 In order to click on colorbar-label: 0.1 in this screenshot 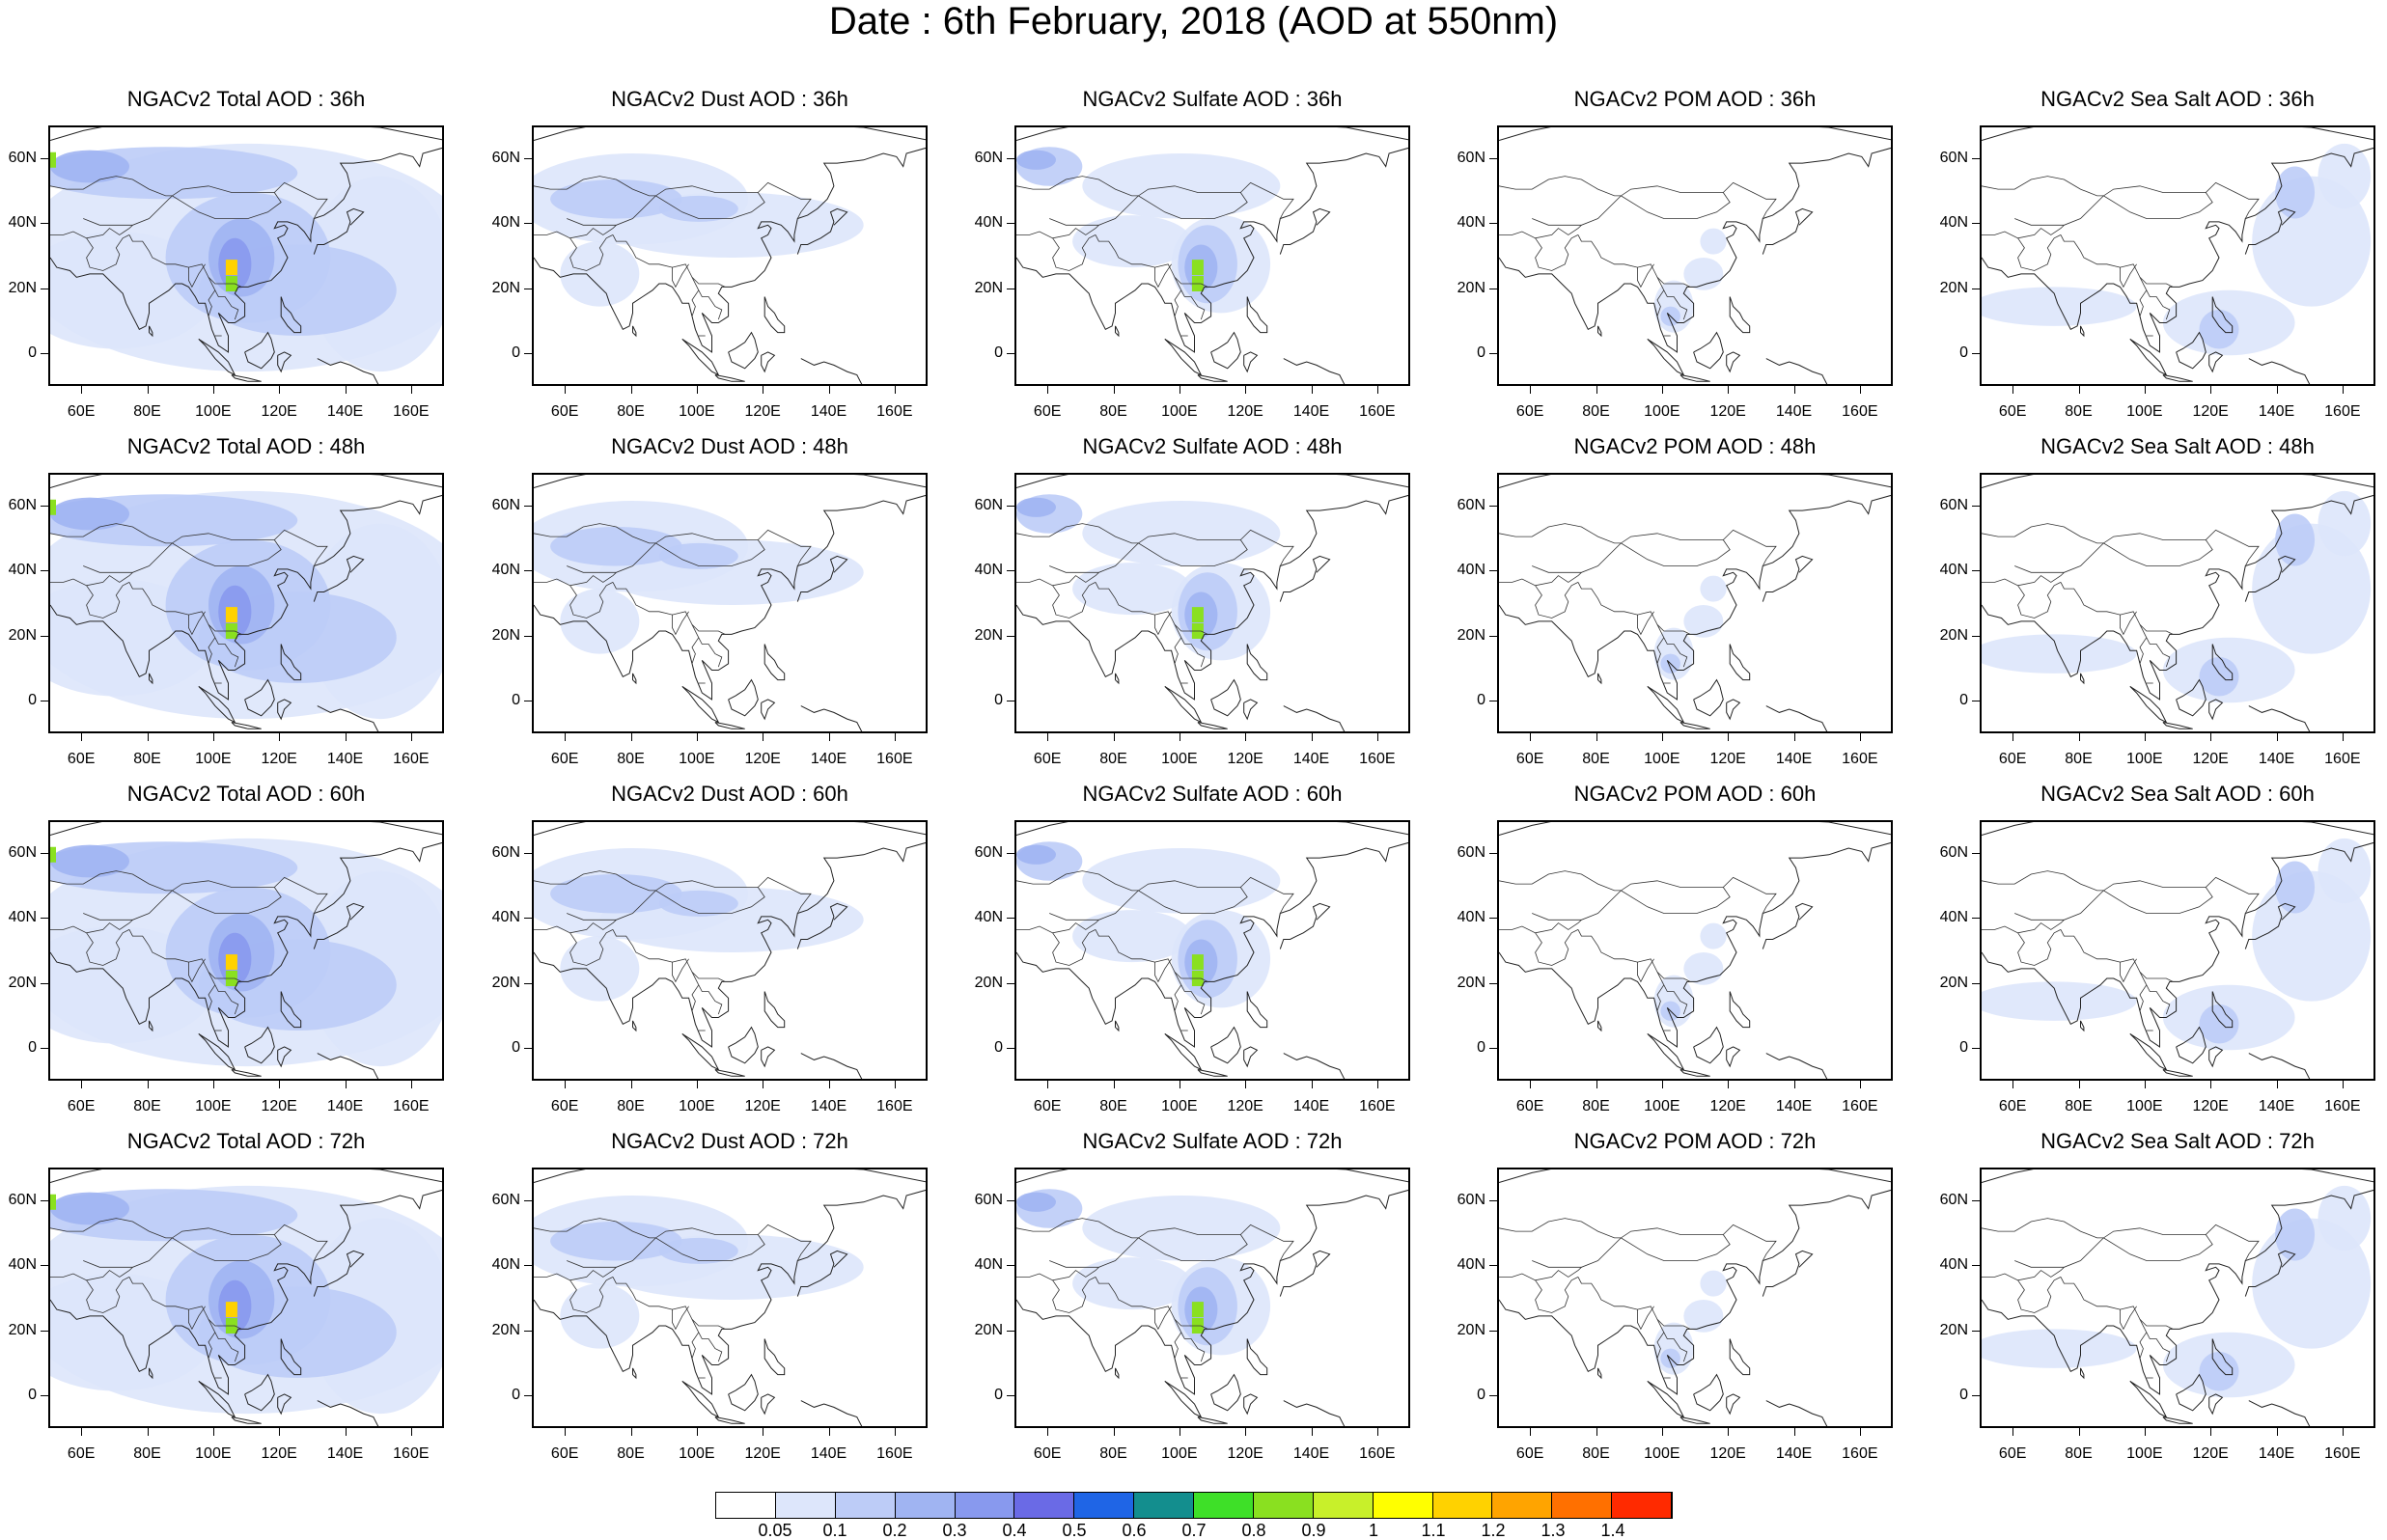, I will do `click(834, 1530)`.